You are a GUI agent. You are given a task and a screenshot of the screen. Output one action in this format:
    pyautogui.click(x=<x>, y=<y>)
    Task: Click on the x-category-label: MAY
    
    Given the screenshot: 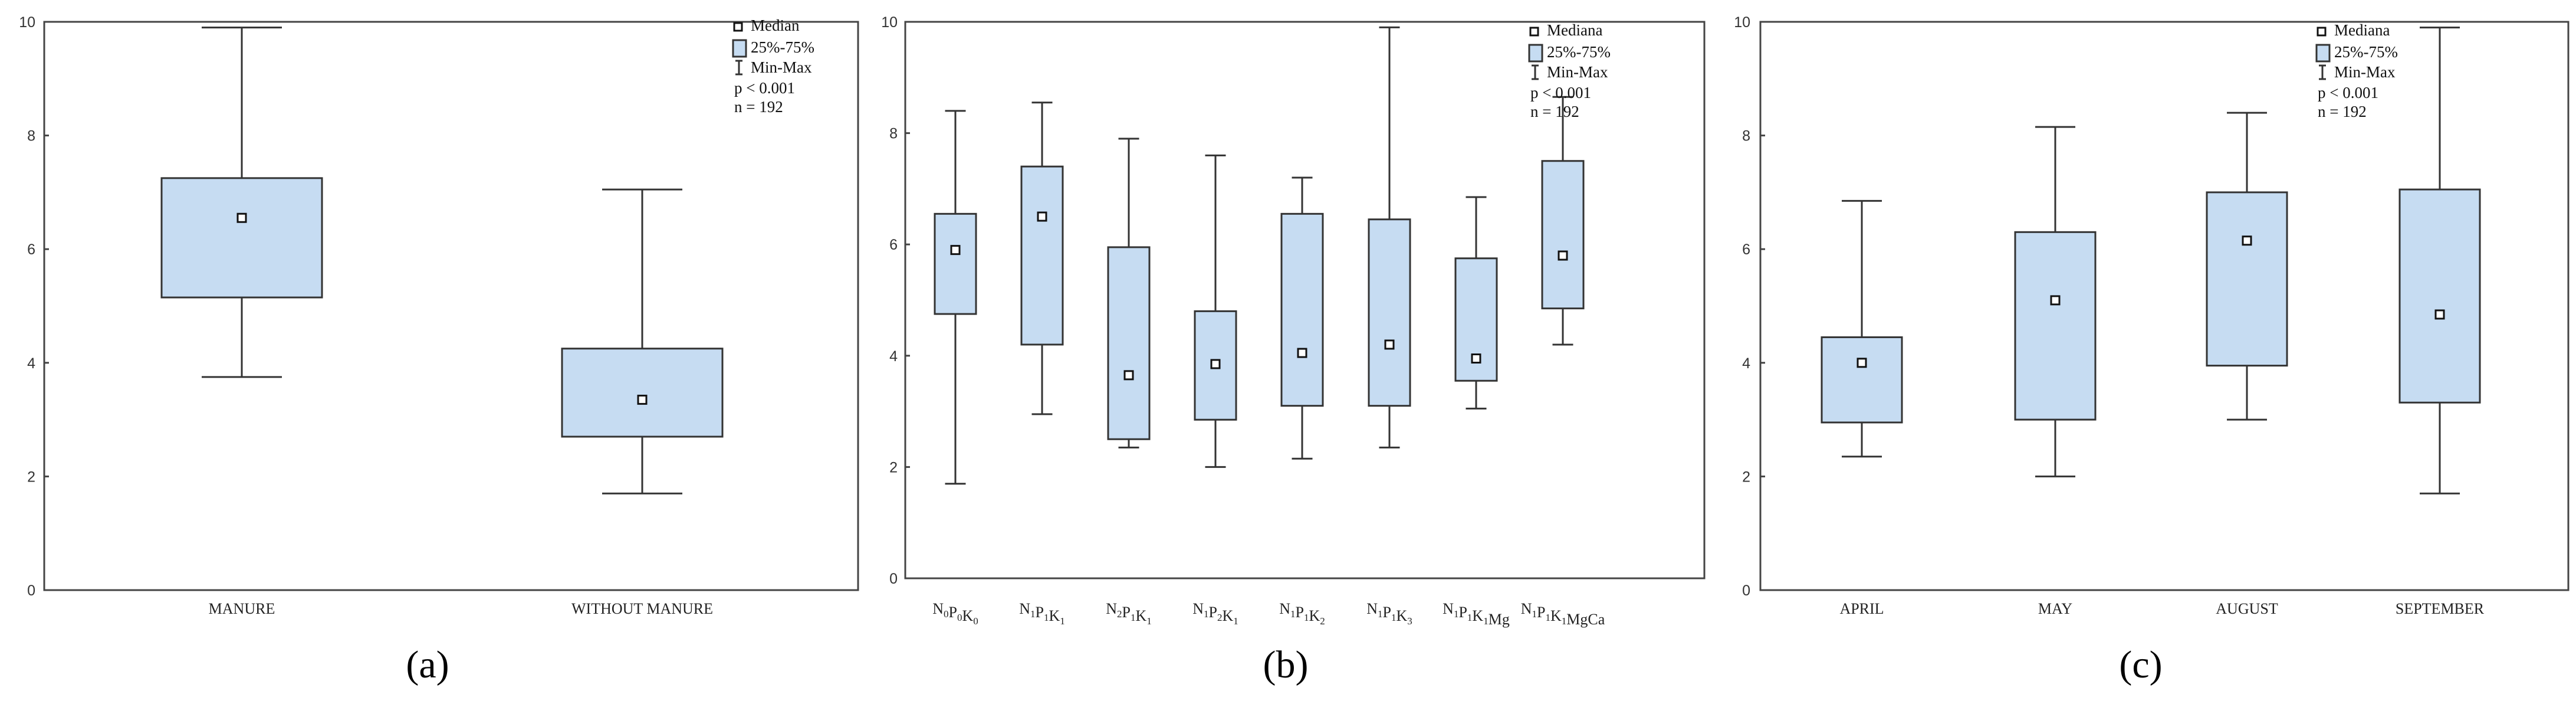 What is the action you would take?
    pyautogui.click(x=2055, y=608)
    